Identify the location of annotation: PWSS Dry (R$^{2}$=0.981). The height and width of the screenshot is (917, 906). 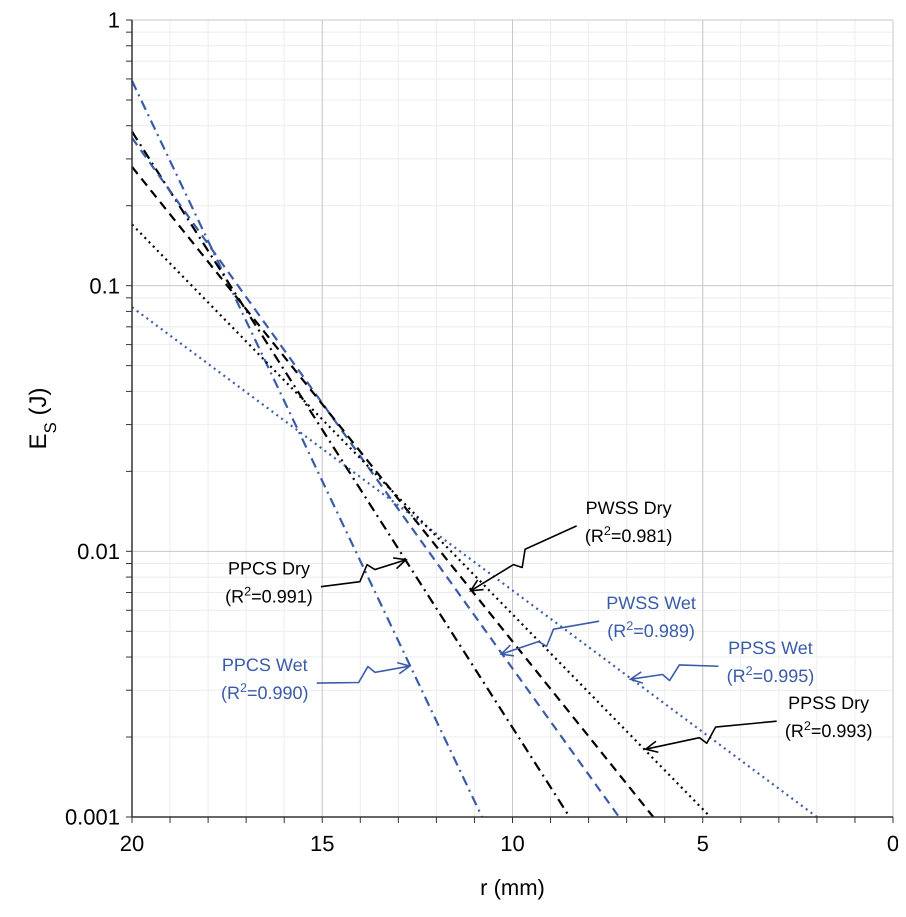
(628, 522).